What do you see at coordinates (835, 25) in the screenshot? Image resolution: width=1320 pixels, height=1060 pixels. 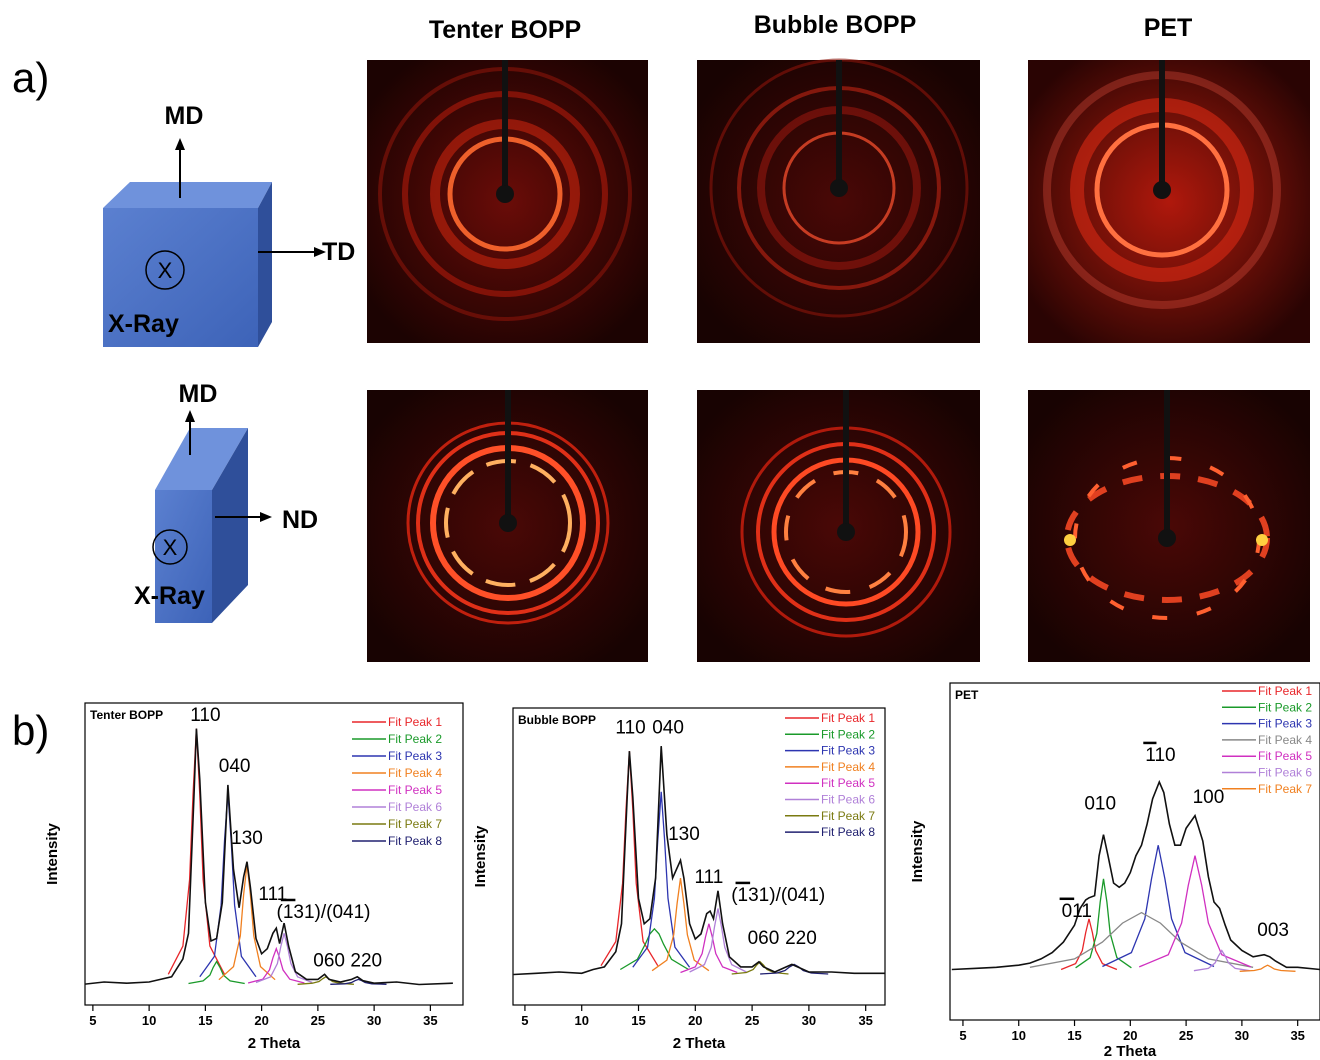 I see `column-title: Bubble BOPP` at bounding box center [835, 25].